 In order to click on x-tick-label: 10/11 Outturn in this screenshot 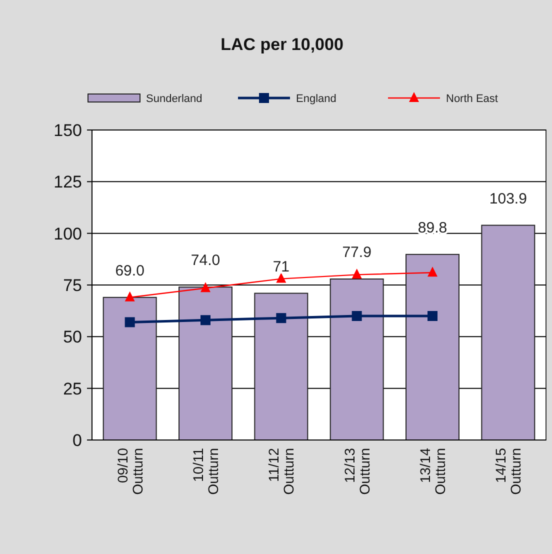, I will do `click(205, 471)`.